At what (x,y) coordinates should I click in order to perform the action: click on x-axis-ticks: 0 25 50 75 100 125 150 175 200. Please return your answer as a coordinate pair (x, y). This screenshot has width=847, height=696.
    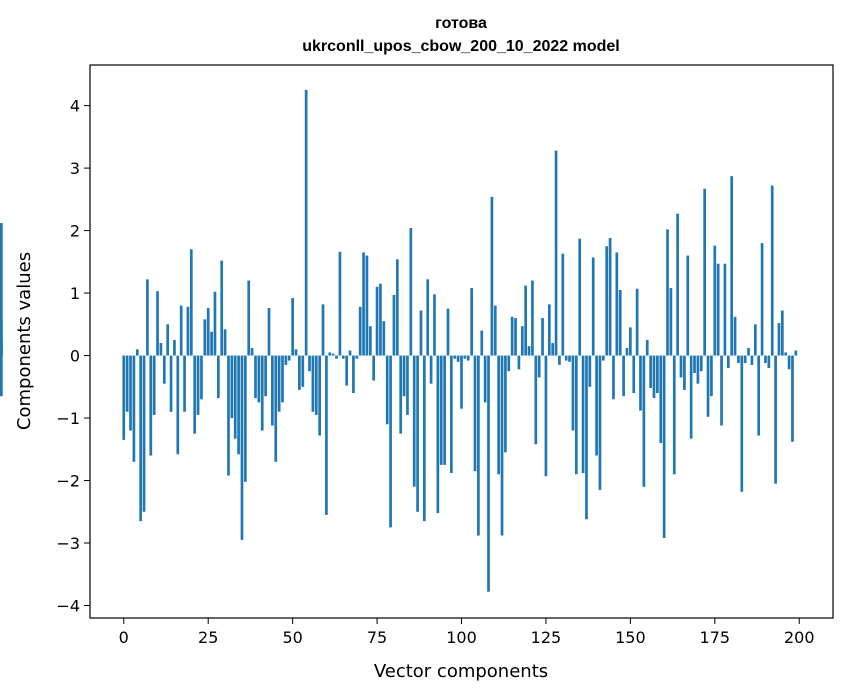
    Looking at the image, I should click on (467, 632).